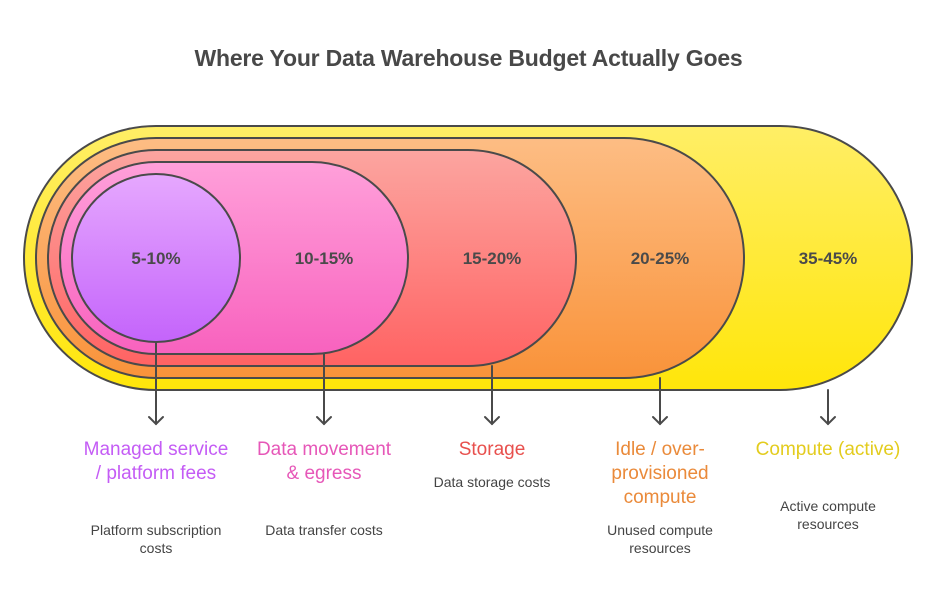 The image size is (937, 606). What do you see at coordinates (828, 449) in the screenshot?
I see `label-compute-active: Compute (active)` at bounding box center [828, 449].